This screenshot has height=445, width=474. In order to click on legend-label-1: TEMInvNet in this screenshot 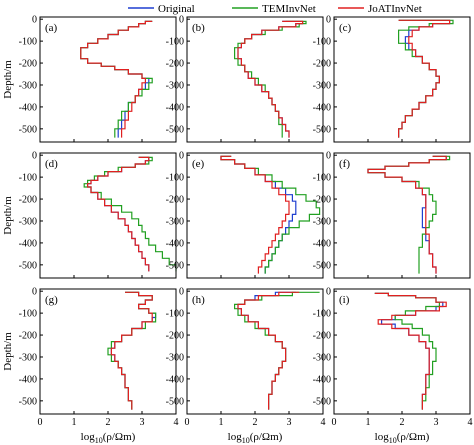, I will do `click(289, 9)`.